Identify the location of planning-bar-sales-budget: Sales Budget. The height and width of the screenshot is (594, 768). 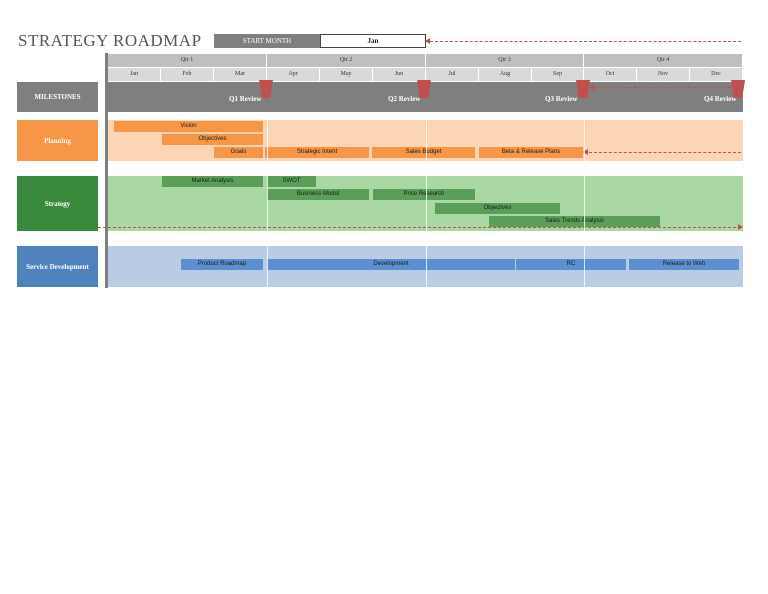
(423, 152).